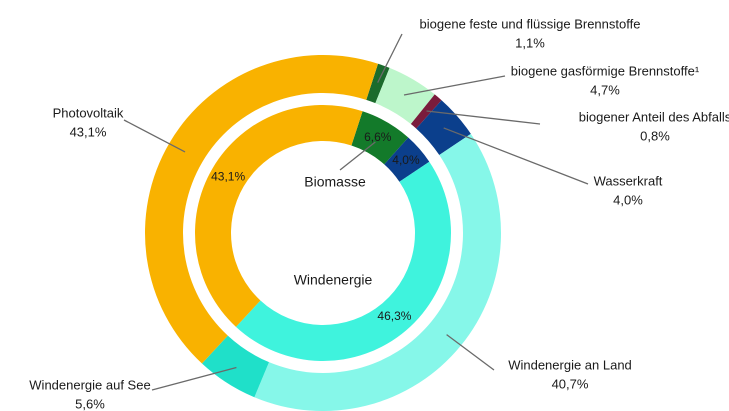 Image resolution: width=729 pixels, height=411 pixels. Describe the element at coordinates (394, 316) in the screenshot. I see `value-label: 46,3%` at that location.